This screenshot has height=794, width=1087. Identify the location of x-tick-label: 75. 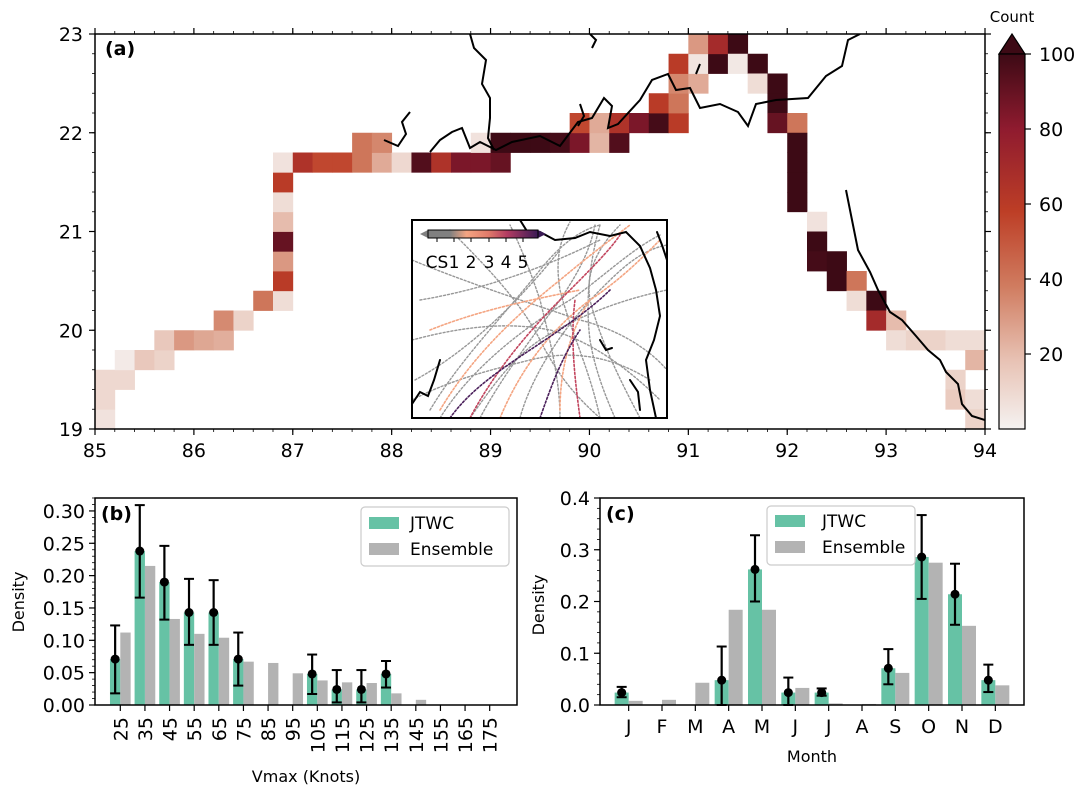
(244, 729).